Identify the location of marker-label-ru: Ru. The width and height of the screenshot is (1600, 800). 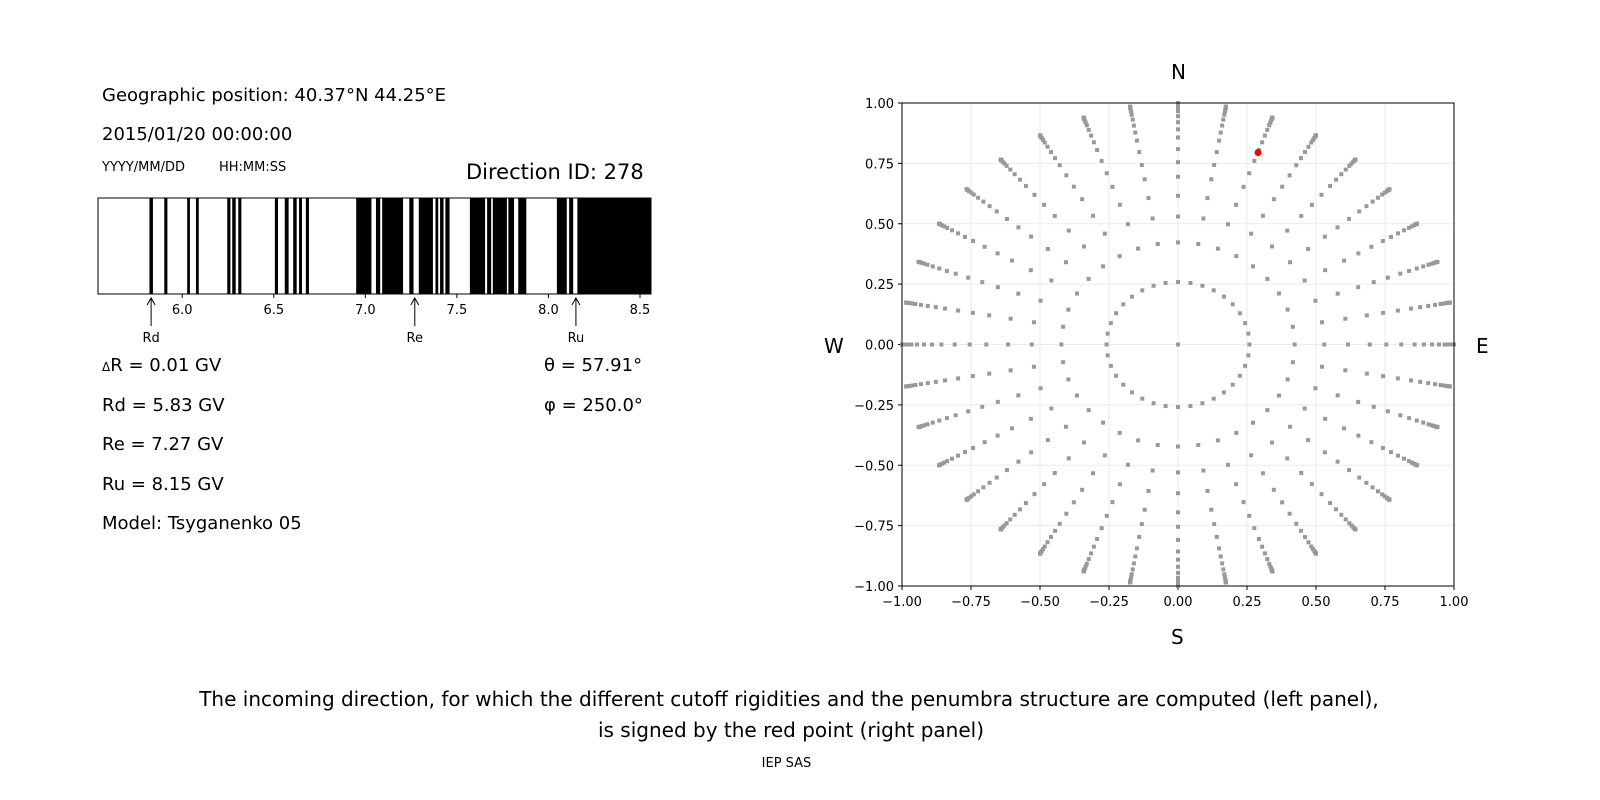
(576, 338).